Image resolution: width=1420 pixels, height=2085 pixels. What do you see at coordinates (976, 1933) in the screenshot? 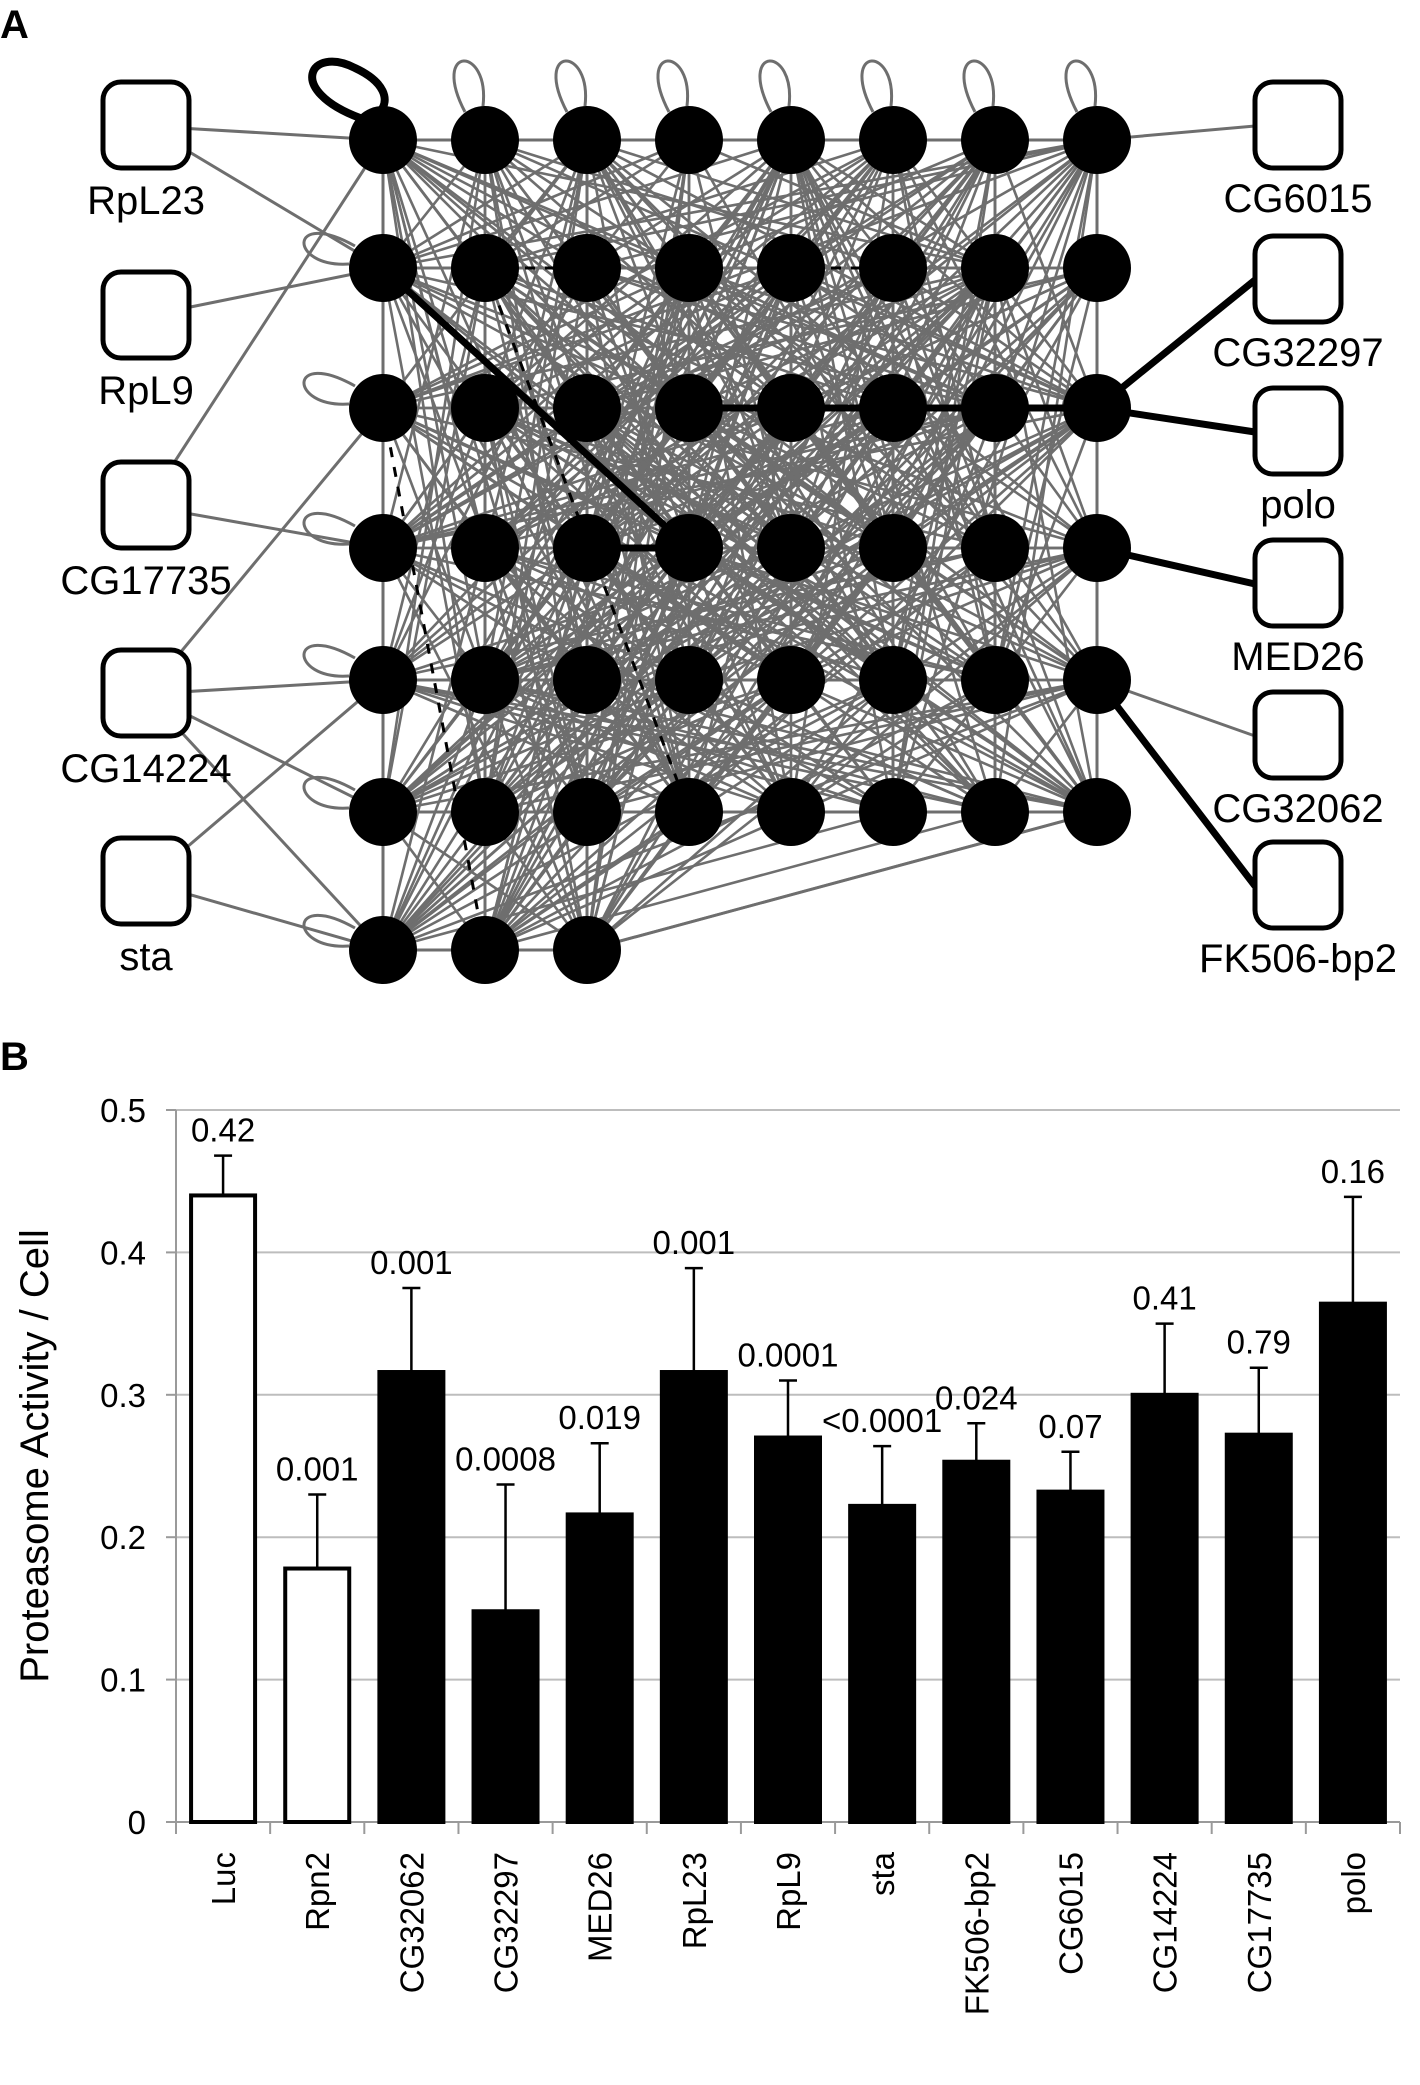
I see `x-label-FK506-bp2: FK506-bp2` at bounding box center [976, 1933].